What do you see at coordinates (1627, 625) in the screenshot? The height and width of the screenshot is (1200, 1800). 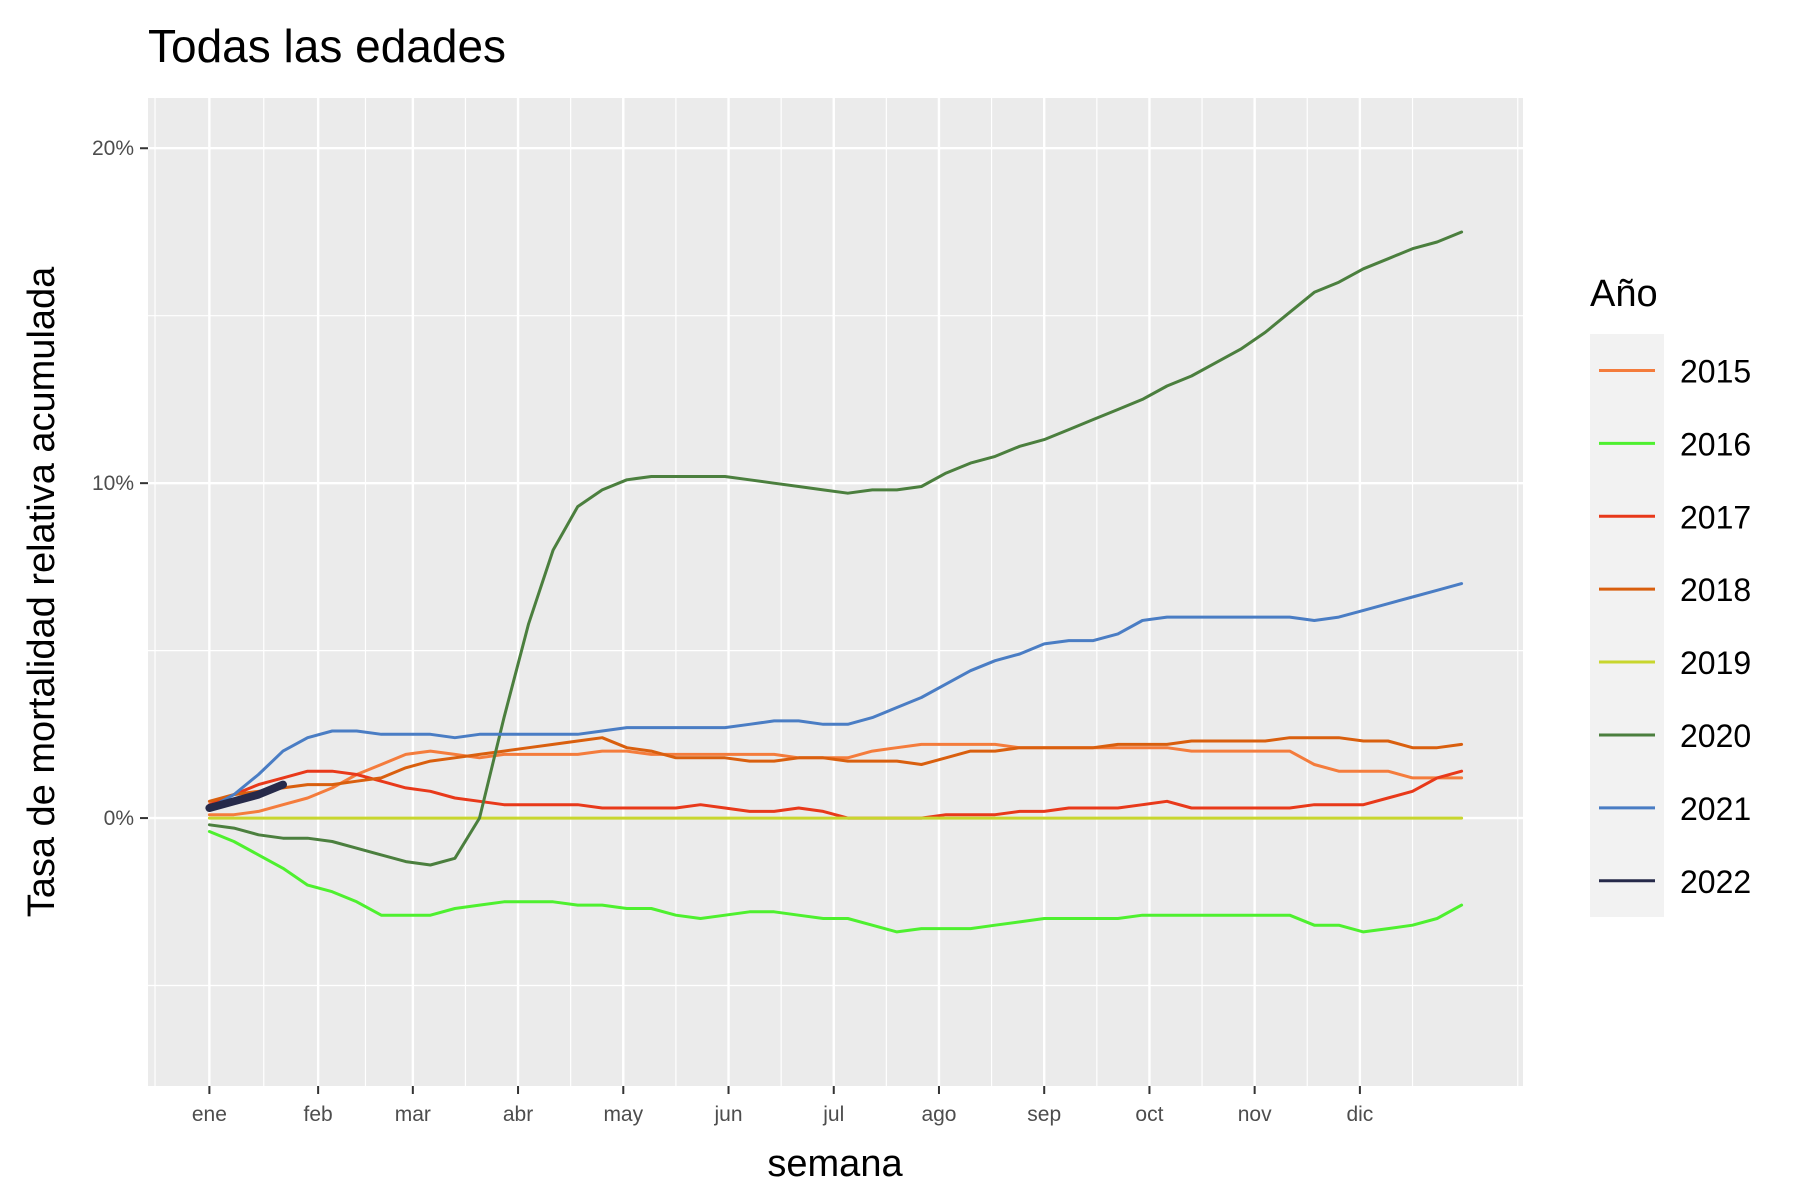 I see `legend-key-background` at bounding box center [1627, 625].